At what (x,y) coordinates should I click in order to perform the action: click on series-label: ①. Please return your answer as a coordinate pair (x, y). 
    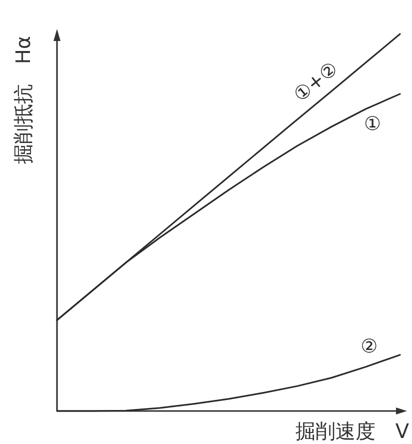
    Looking at the image, I should click on (373, 124).